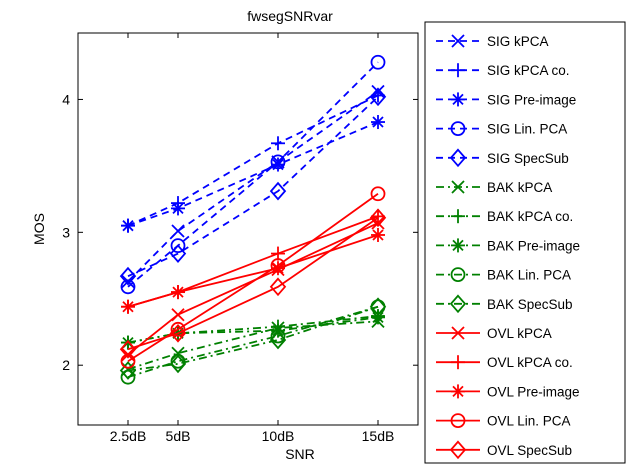 This screenshot has width=630, height=473. I want to click on legend-entry: OVL kPCA, so click(494, 333).